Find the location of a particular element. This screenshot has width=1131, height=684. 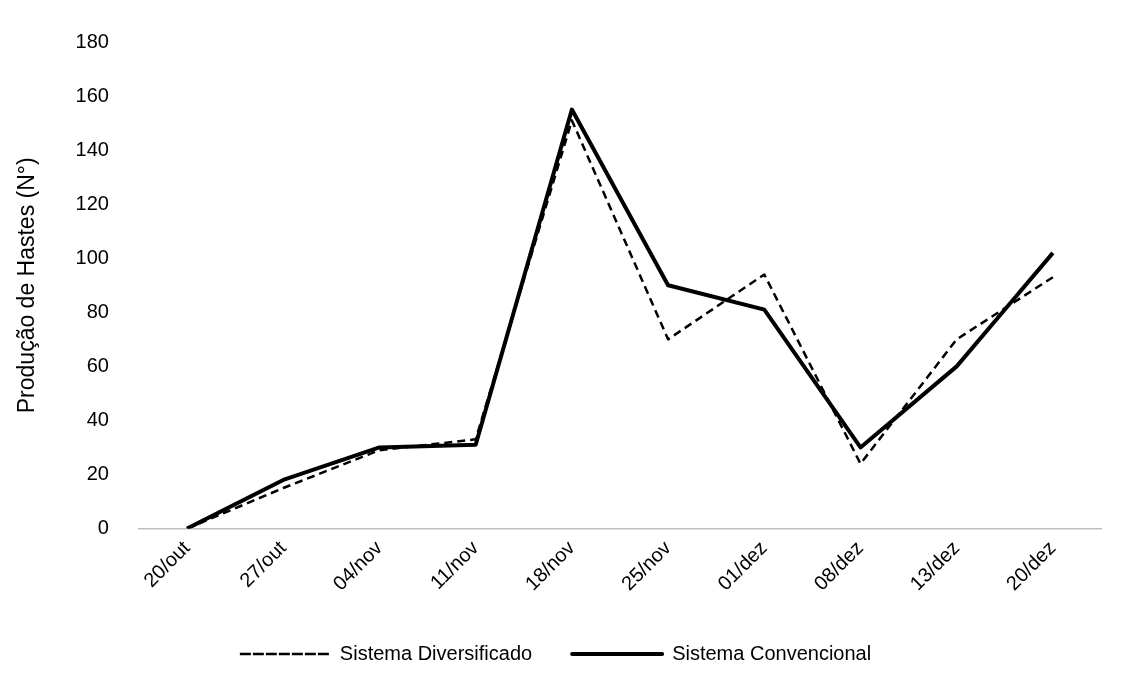

y-tick-label: 20 is located at coordinates (97, 473).